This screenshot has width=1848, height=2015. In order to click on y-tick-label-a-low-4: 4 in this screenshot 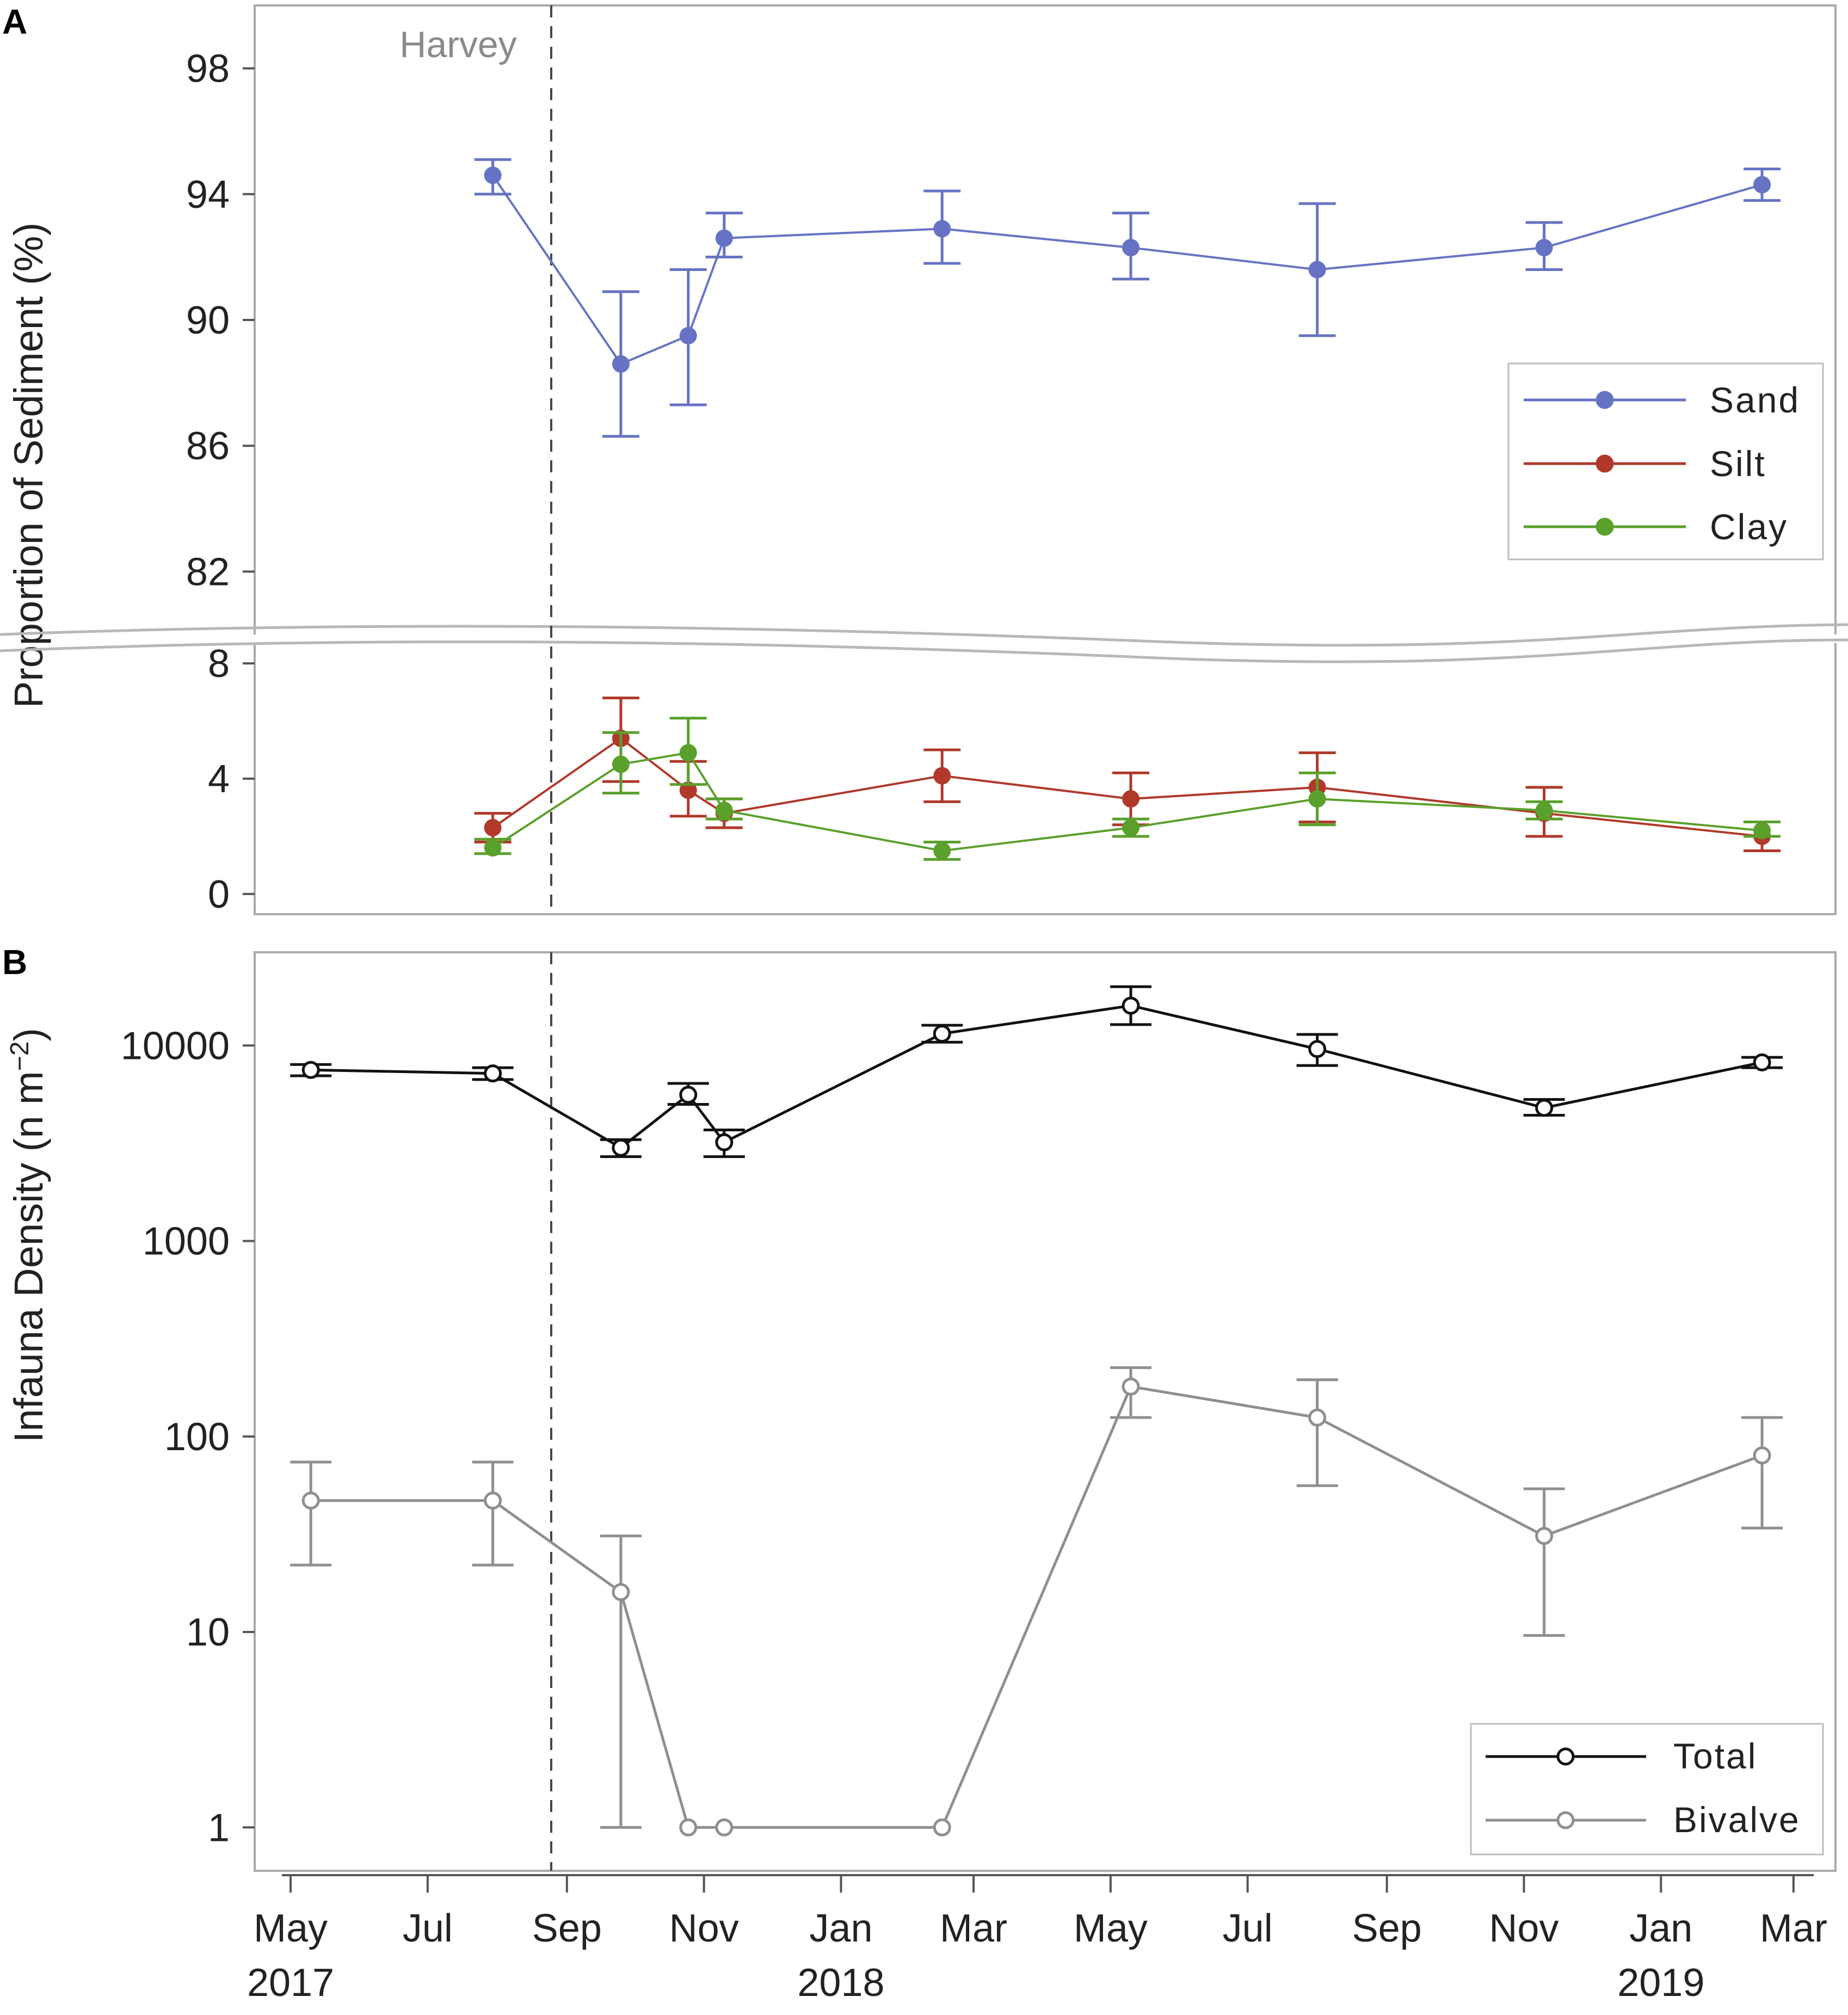, I will do `click(219, 779)`.